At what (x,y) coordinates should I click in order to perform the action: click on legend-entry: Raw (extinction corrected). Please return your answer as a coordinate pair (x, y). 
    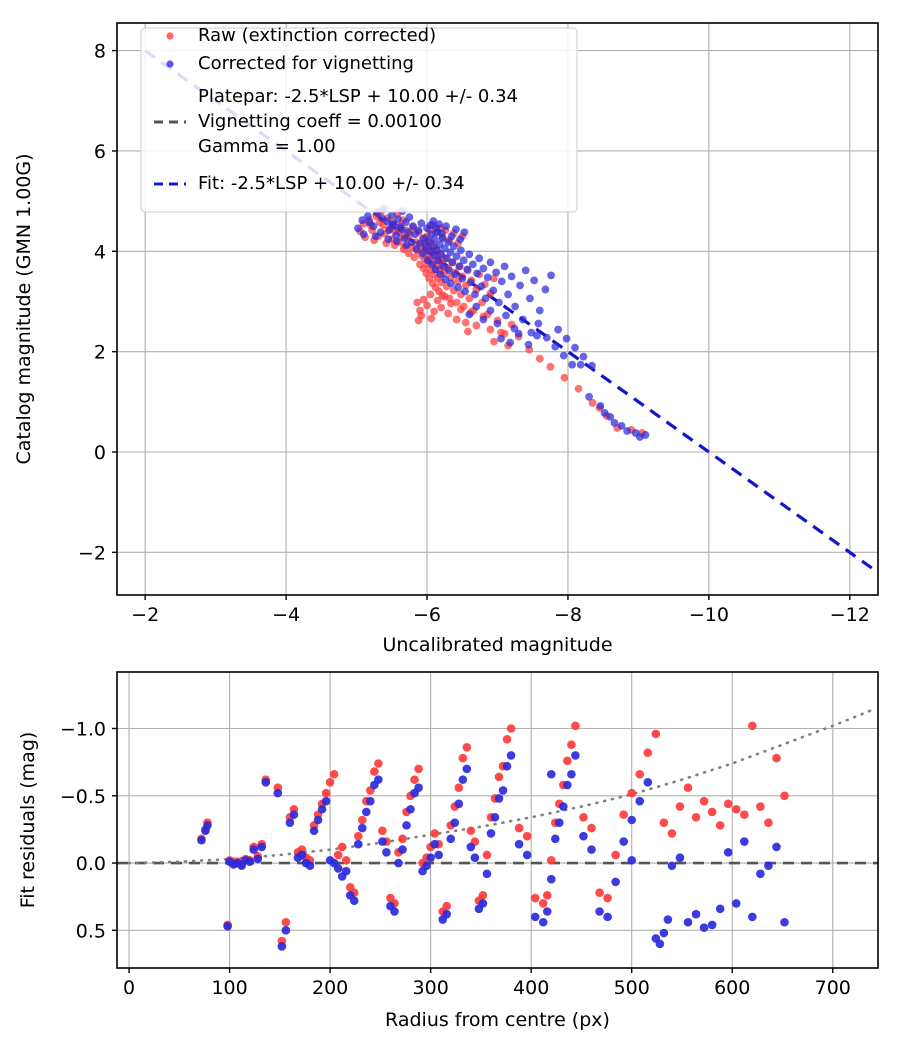
    Looking at the image, I should click on (301, 35).